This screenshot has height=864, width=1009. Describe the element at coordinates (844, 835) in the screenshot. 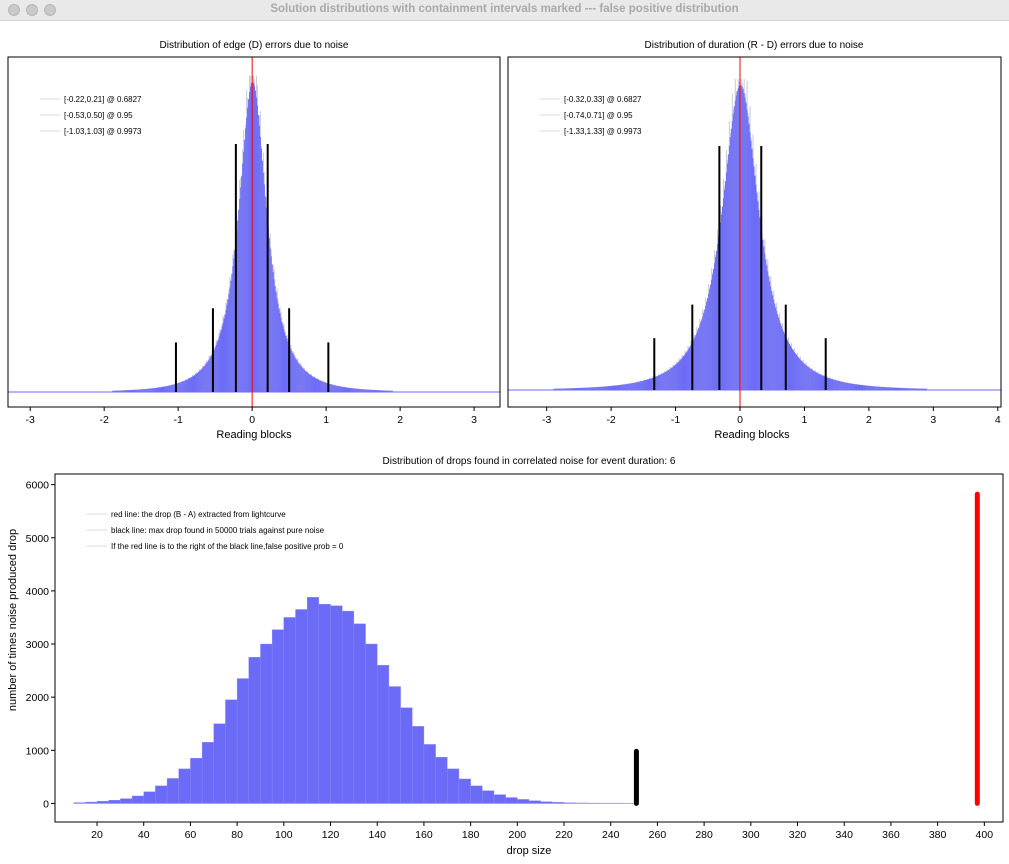

I see `x-tick-label: 340` at that location.